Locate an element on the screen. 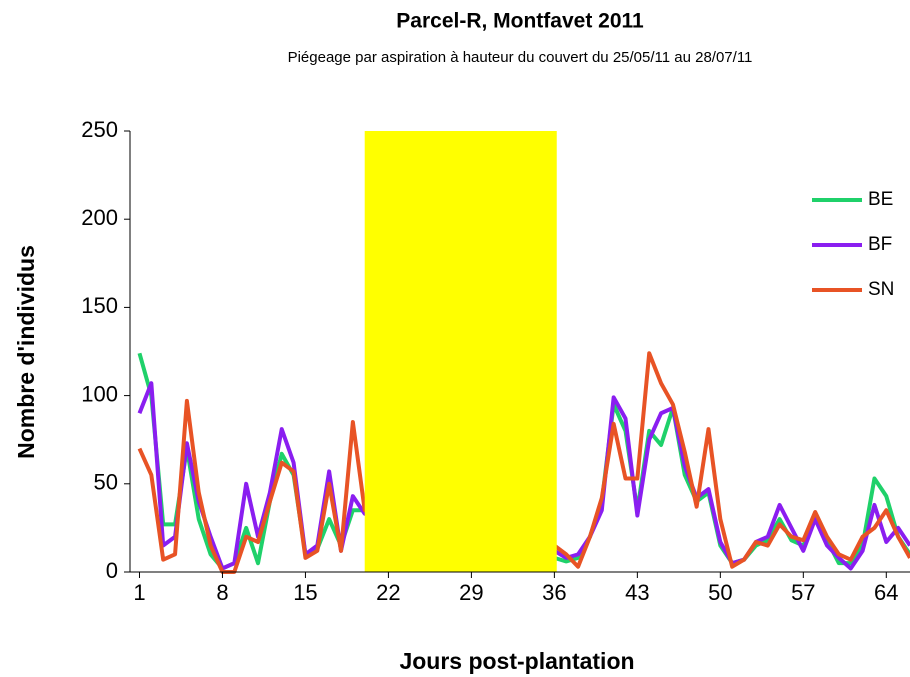 The height and width of the screenshot is (677, 910). y-axis-label: Nombre d'individus is located at coordinates (26, 352).